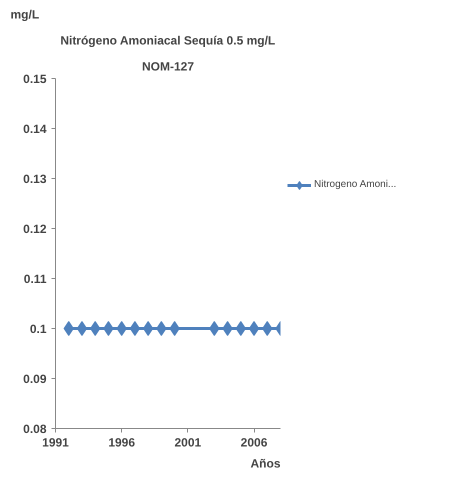 The width and height of the screenshot is (461, 504). Describe the element at coordinates (168, 67) in the screenshot. I see `chart-subtitle: NOM-127` at that location.